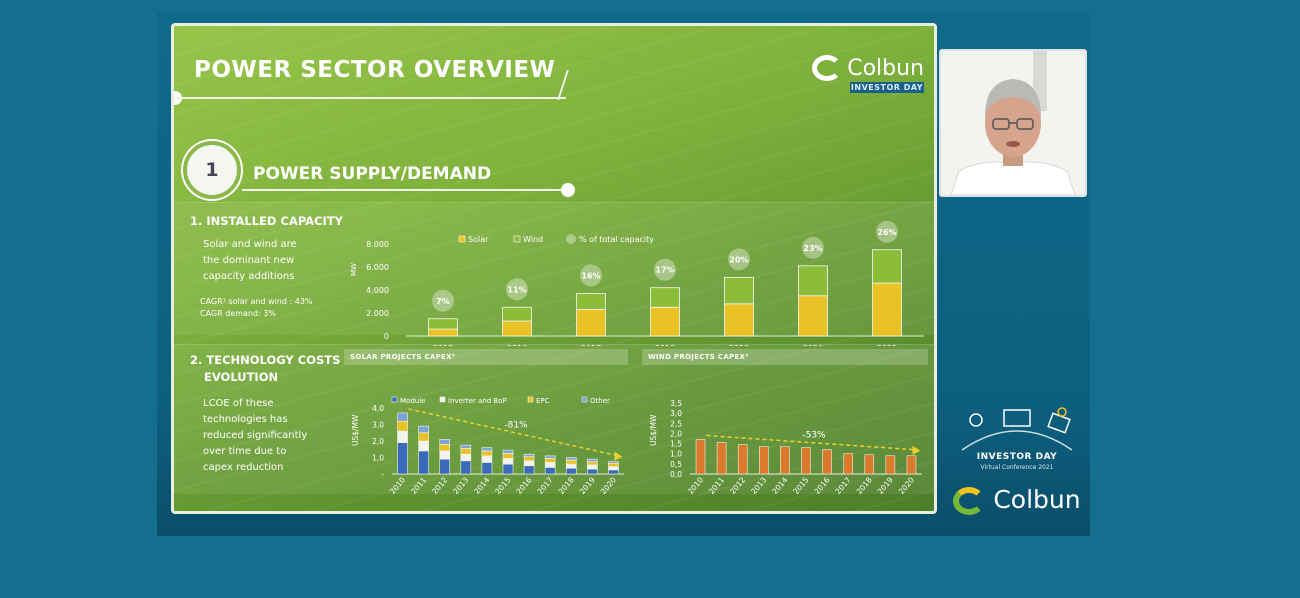  I want to click on text-line: technologies has, so click(245, 419).